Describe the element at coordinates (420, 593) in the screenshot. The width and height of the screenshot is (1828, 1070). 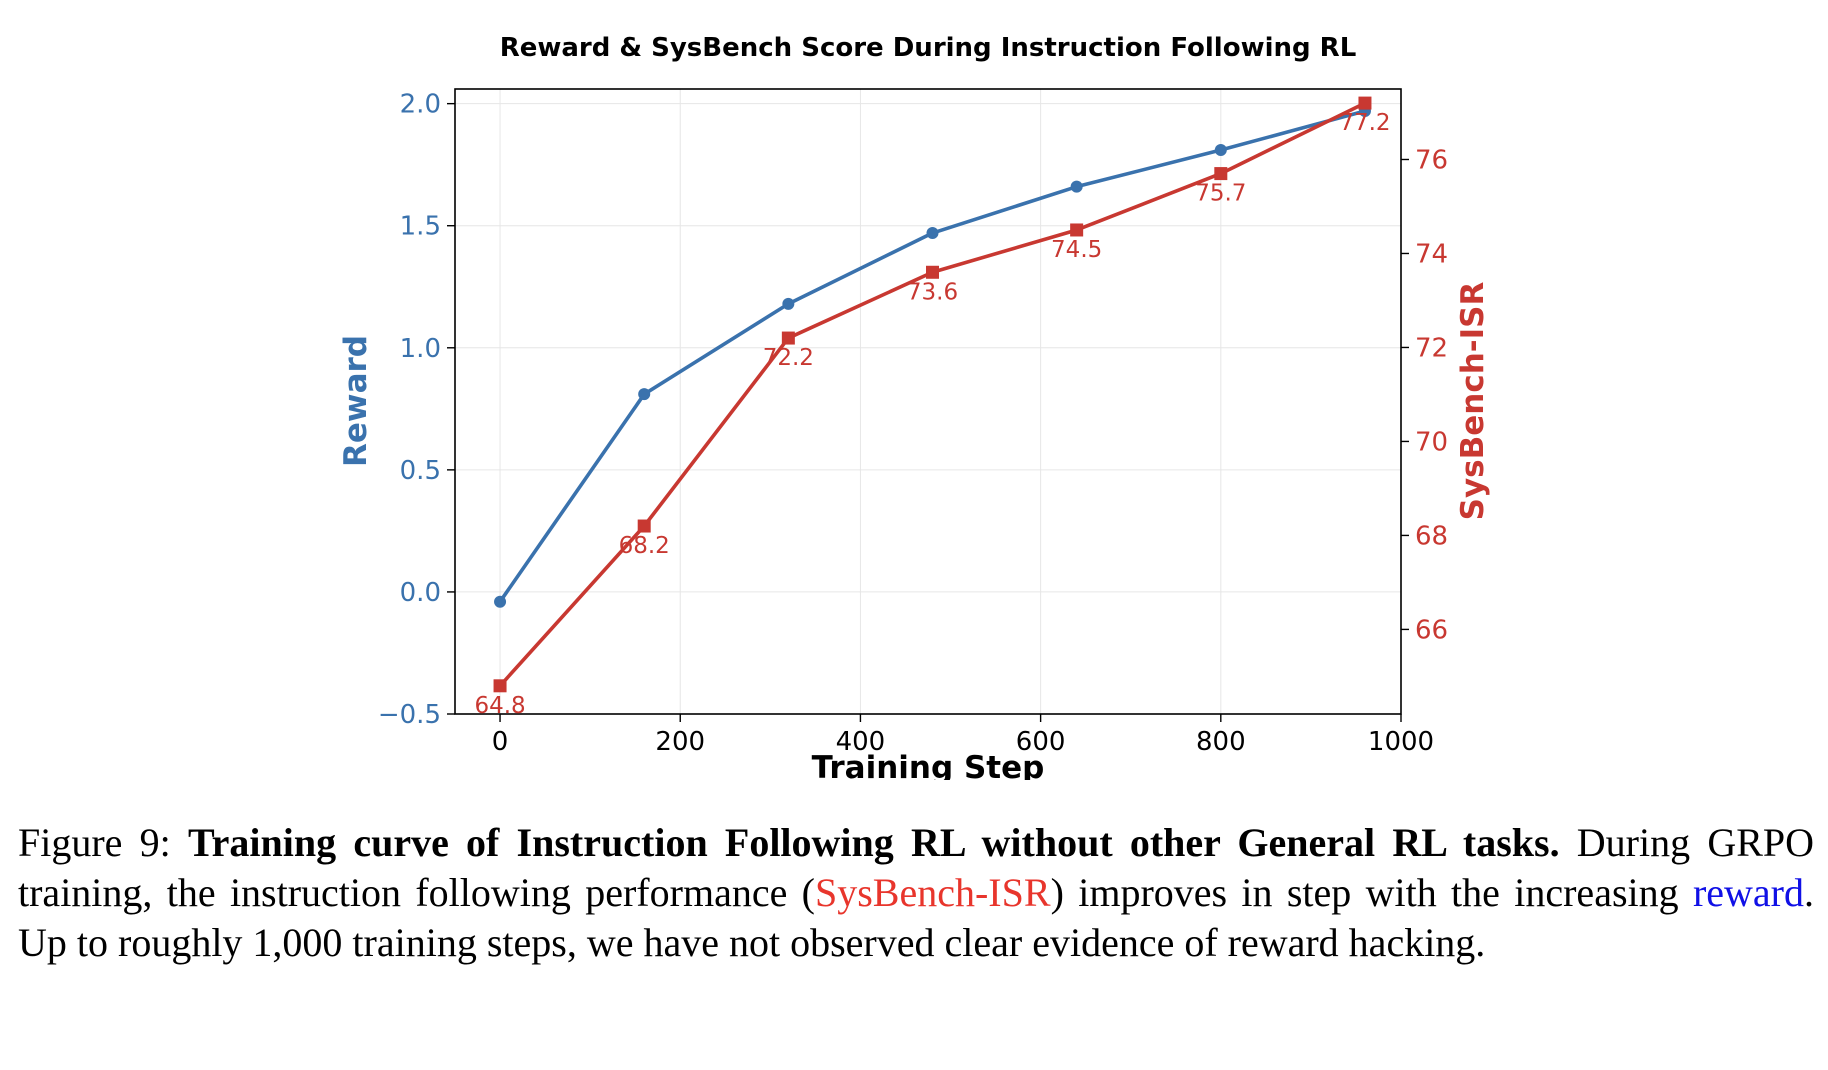
I see `left-y-tick-label: 0.0` at that location.